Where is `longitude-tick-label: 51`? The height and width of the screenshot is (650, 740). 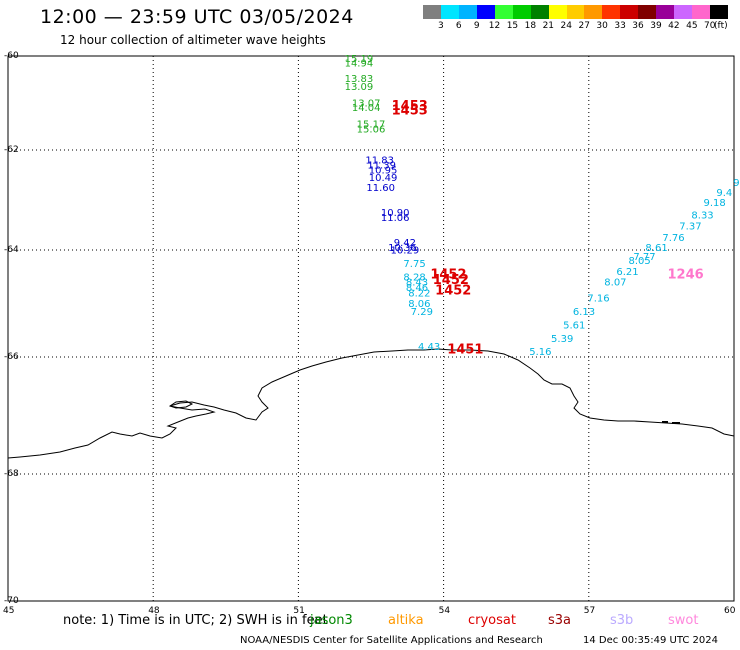
longitude-tick-label: 51 is located at coordinates (299, 611).